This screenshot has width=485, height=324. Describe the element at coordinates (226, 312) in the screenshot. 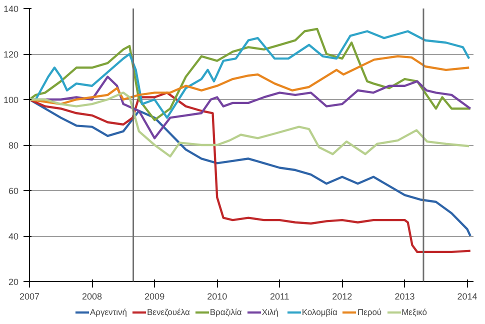

I see `legend-label: Βραζιλία` at that location.